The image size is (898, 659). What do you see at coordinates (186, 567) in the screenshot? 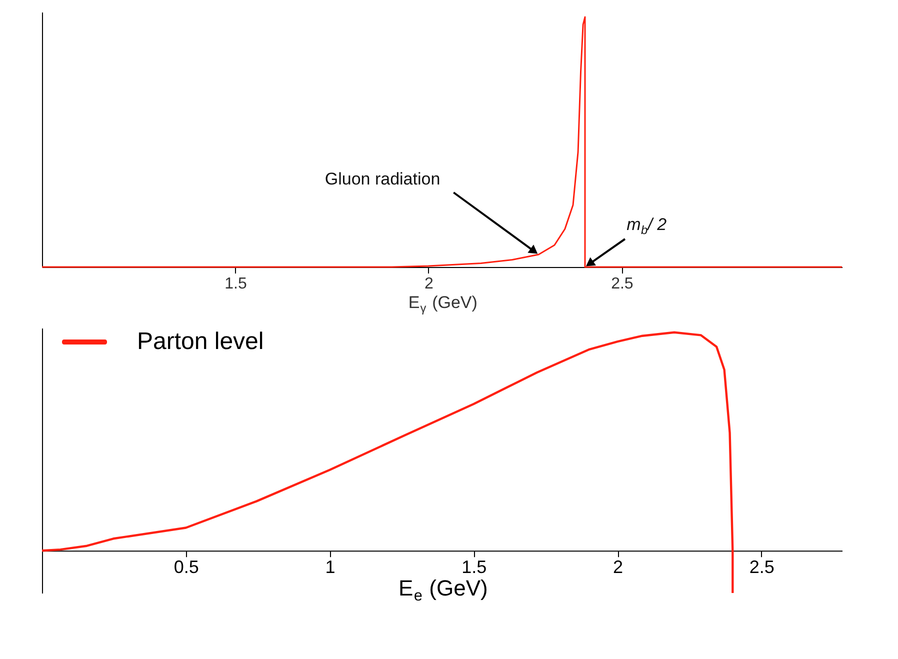
I see `x-tick-label: 0.5` at bounding box center [186, 567].